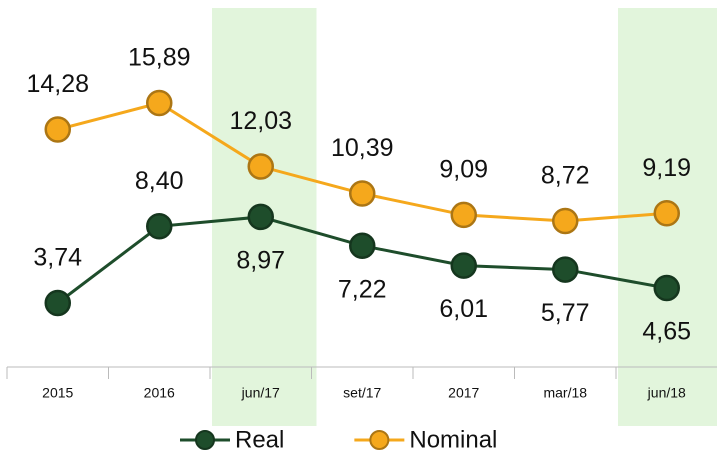 The width and height of the screenshot is (717, 455). I want to click on x-tick-label: jun/18, so click(666, 393).